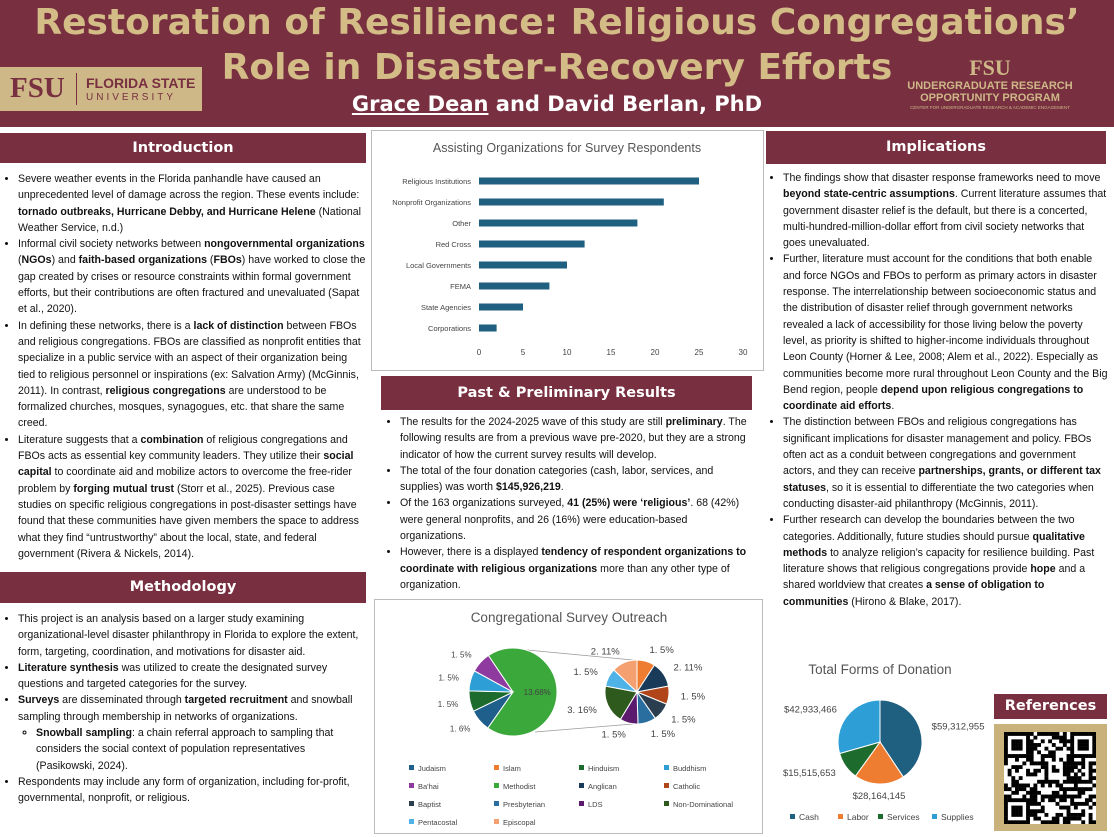 The width and height of the screenshot is (1114, 837). I want to click on bold-run: qualitative methods, so click(934, 544).